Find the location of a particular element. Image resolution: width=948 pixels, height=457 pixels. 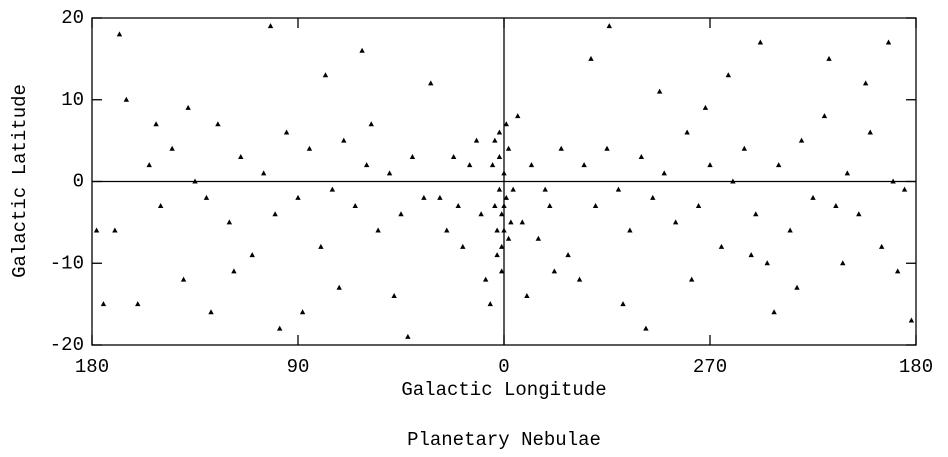

y-tick-label: 0 is located at coordinates (78, 182).